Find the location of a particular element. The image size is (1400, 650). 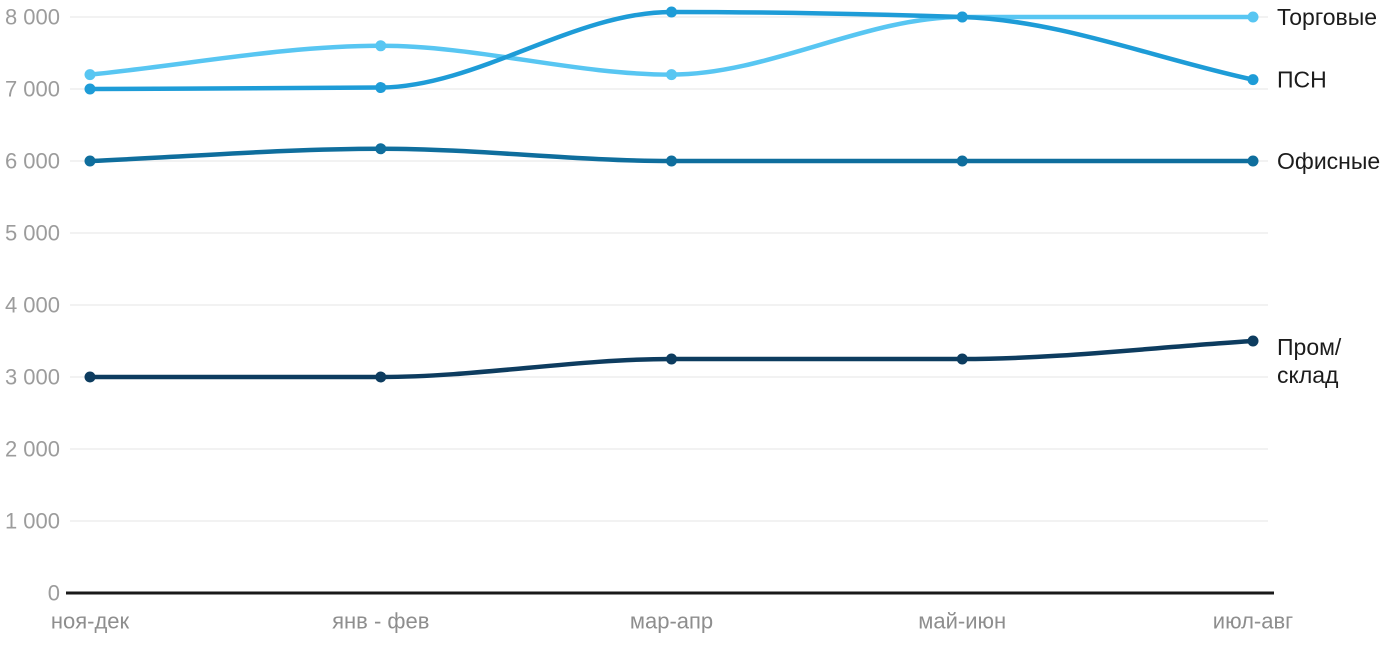

y-tick-label: 6 000 is located at coordinates (32, 161).